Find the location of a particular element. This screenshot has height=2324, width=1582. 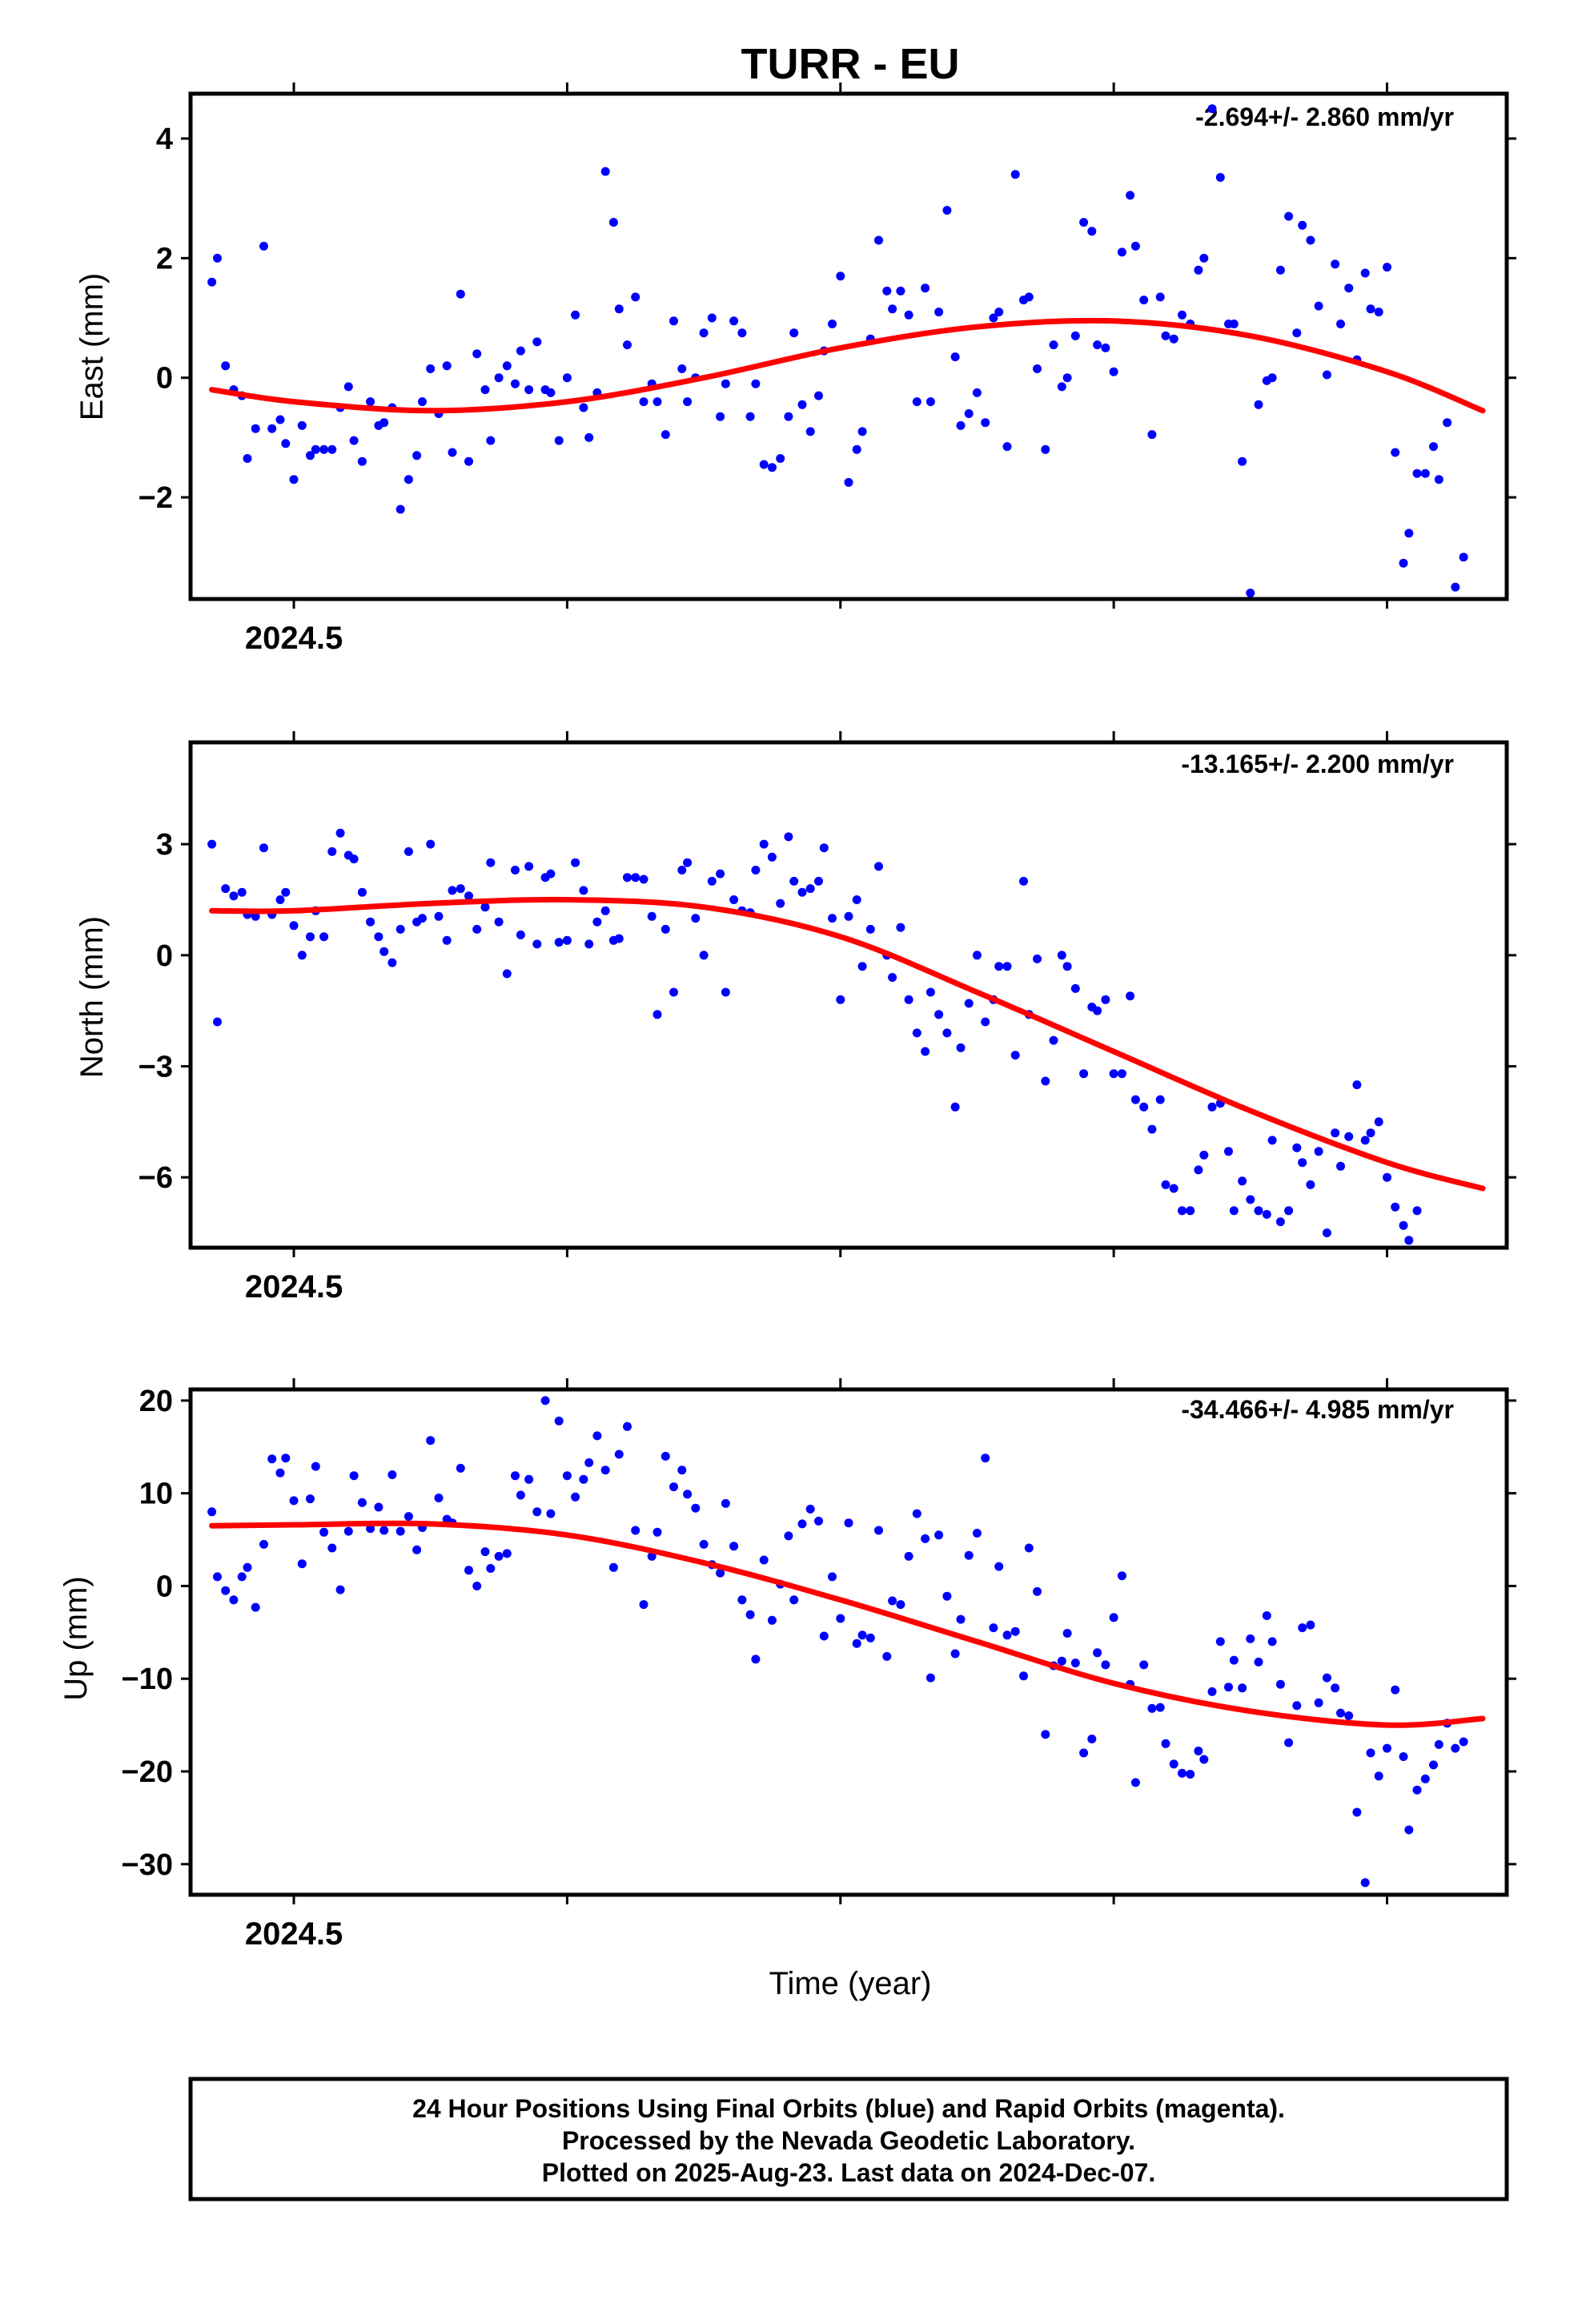

up-y-tick-label: 0 is located at coordinates (164, 1586).